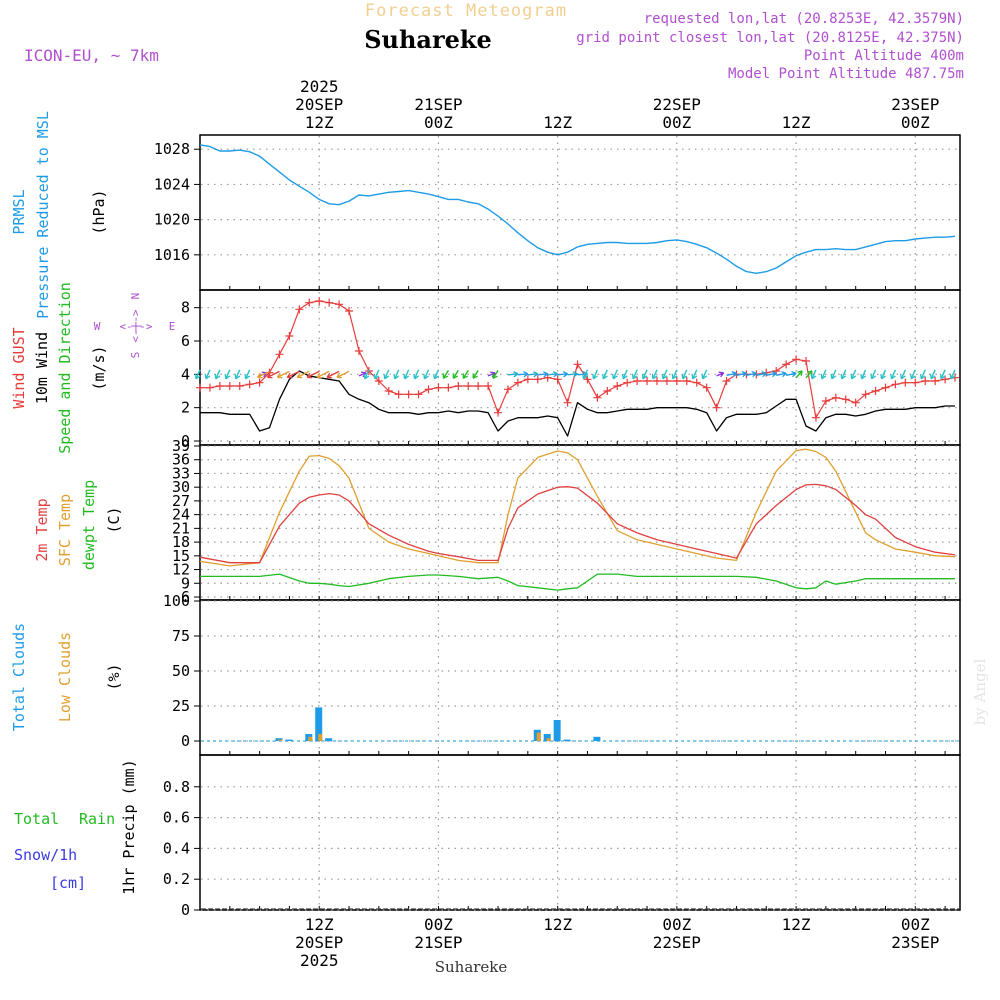 The height and width of the screenshot is (1000, 1000). I want to click on top-time-label: 2025, so click(319, 86).